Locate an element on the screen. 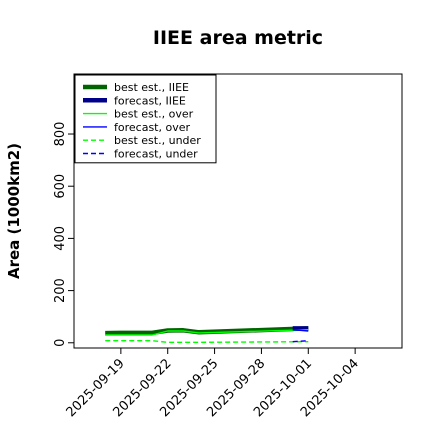  y-tick-label: 0 is located at coordinates (60, 343).